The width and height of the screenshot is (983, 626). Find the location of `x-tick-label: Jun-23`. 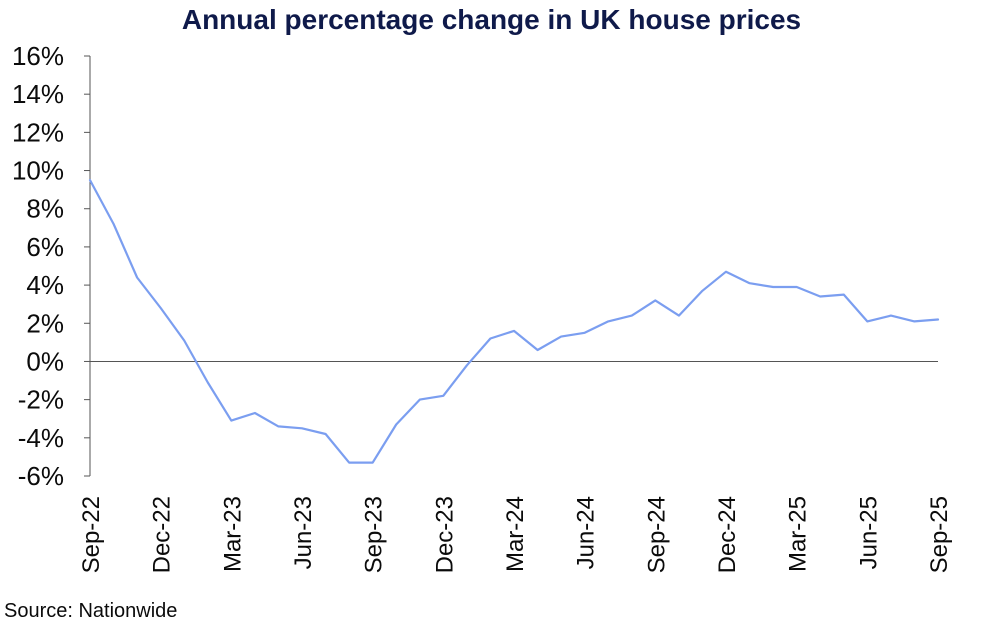

x-tick-label: Jun-23 is located at coordinates (303, 532).